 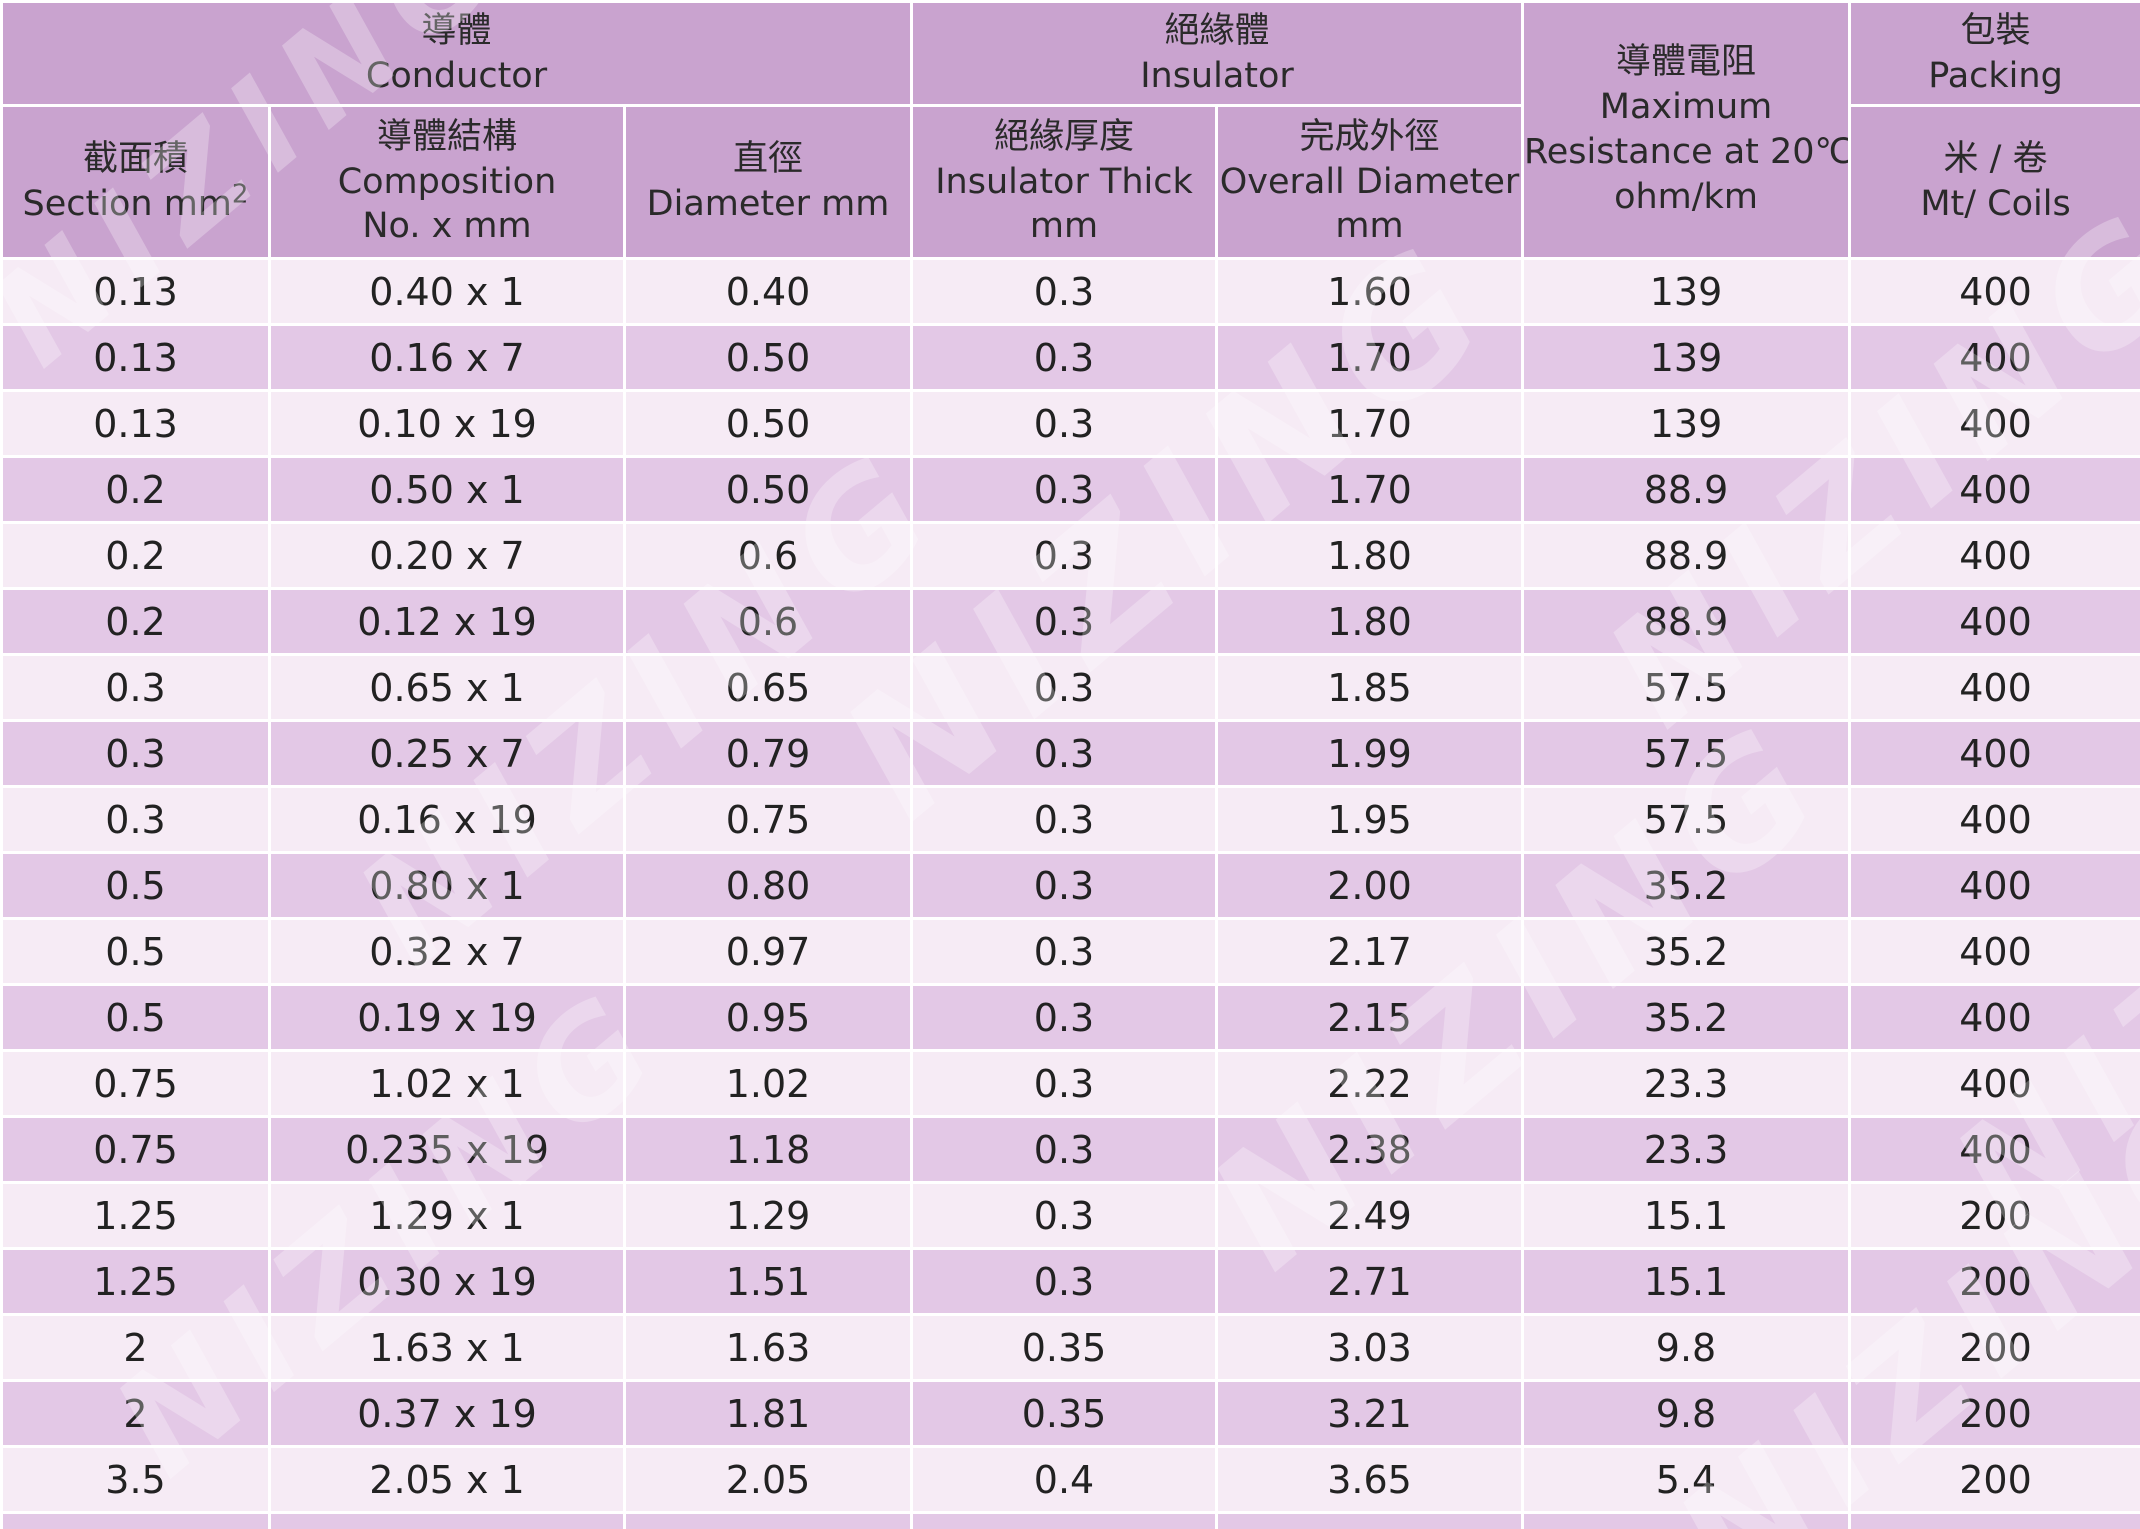 I want to click on cell-diameter: 1.51, so click(x=768, y=1281).